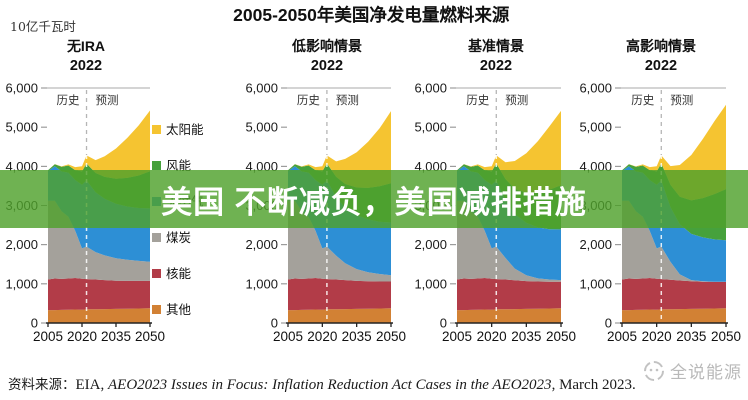  What do you see at coordinates (156, 309) in the screenshot?
I see `legend-swatch-other` at bounding box center [156, 309].